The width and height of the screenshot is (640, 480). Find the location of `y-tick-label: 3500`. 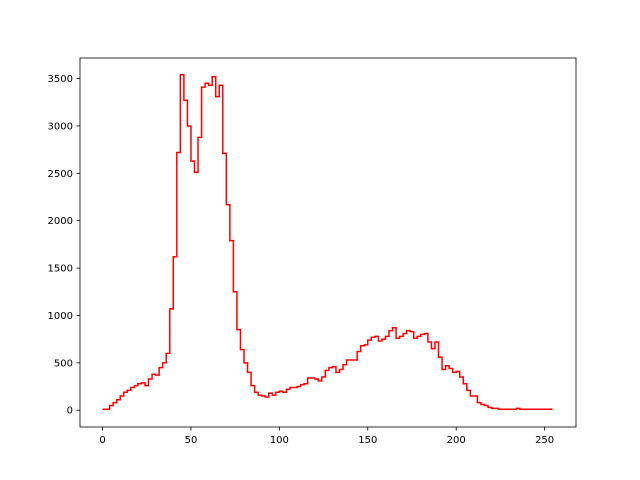

y-tick-label: 3500 is located at coordinates (60, 79).